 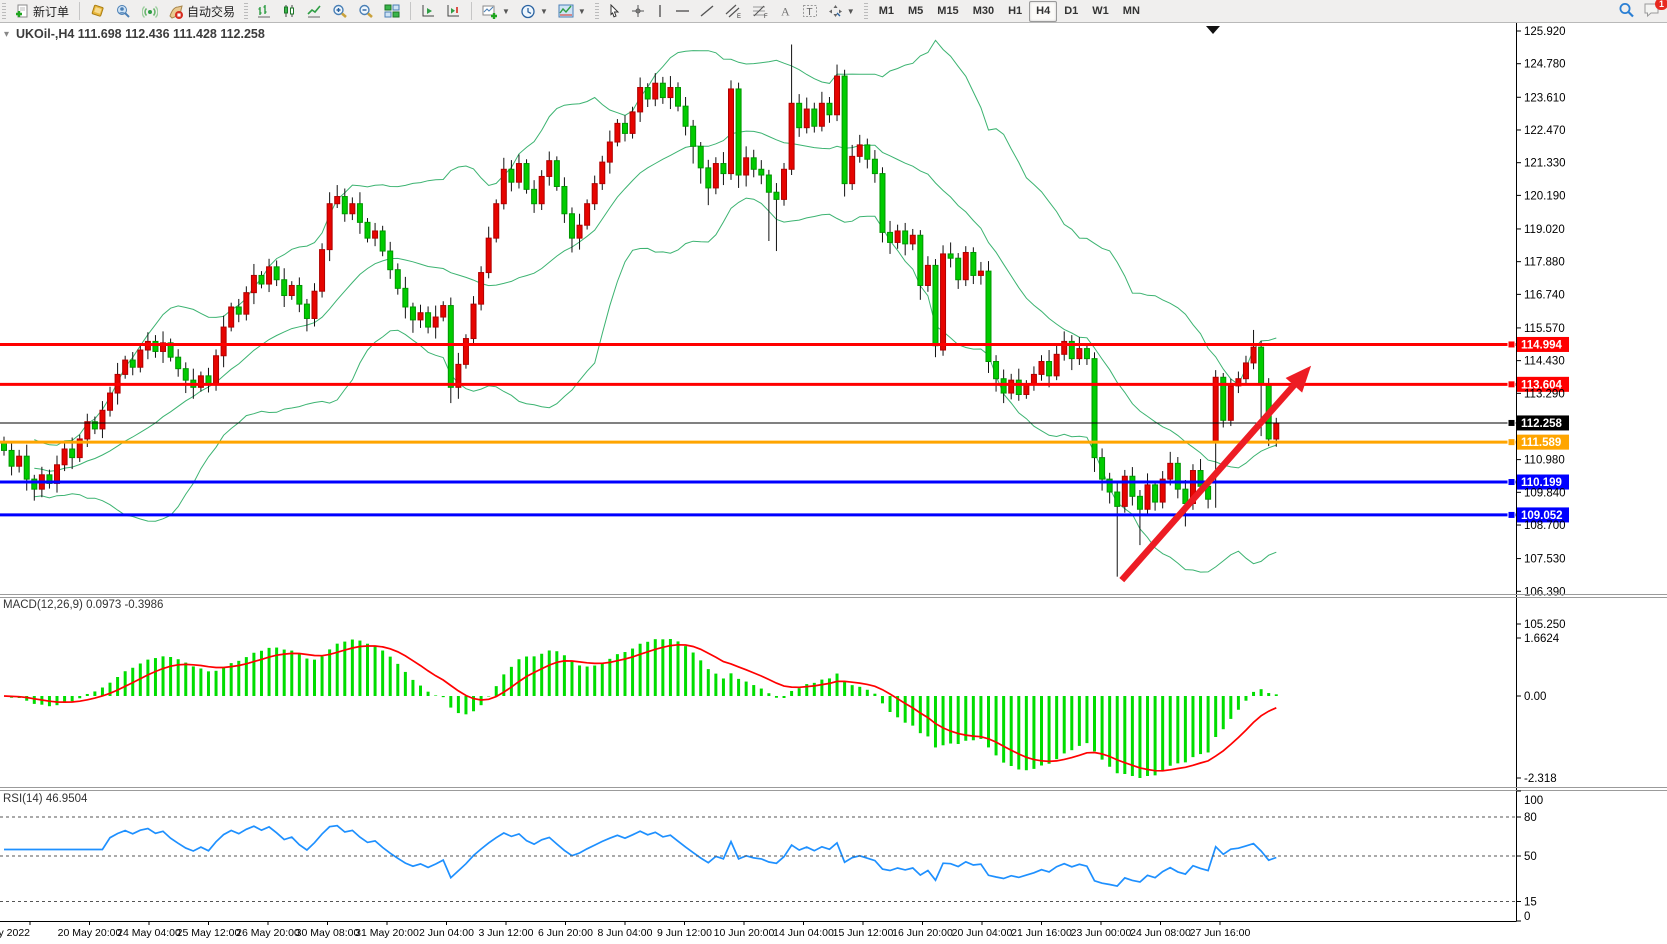 What do you see at coordinates (211, 11) in the screenshot?
I see `autotrade-label: 自动交易` at bounding box center [211, 11].